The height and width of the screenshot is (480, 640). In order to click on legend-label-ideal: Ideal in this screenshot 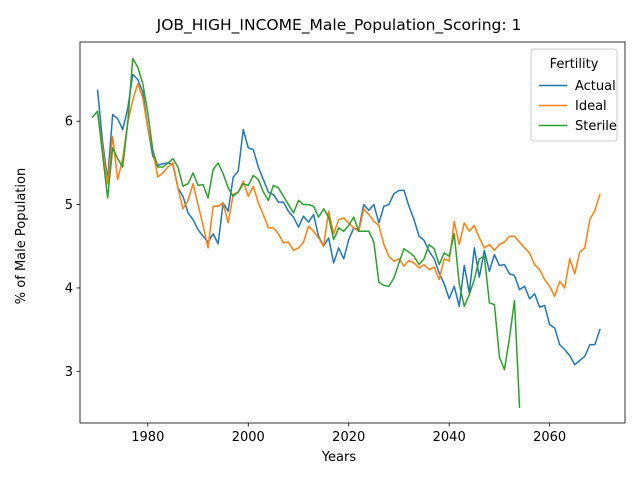, I will do `click(591, 106)`.